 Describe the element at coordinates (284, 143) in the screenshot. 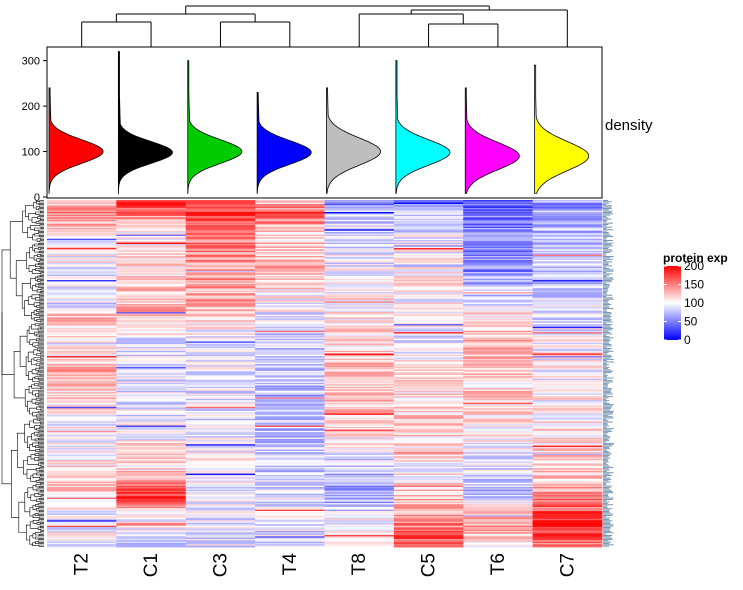

I see `density-curve-t4` at that location.